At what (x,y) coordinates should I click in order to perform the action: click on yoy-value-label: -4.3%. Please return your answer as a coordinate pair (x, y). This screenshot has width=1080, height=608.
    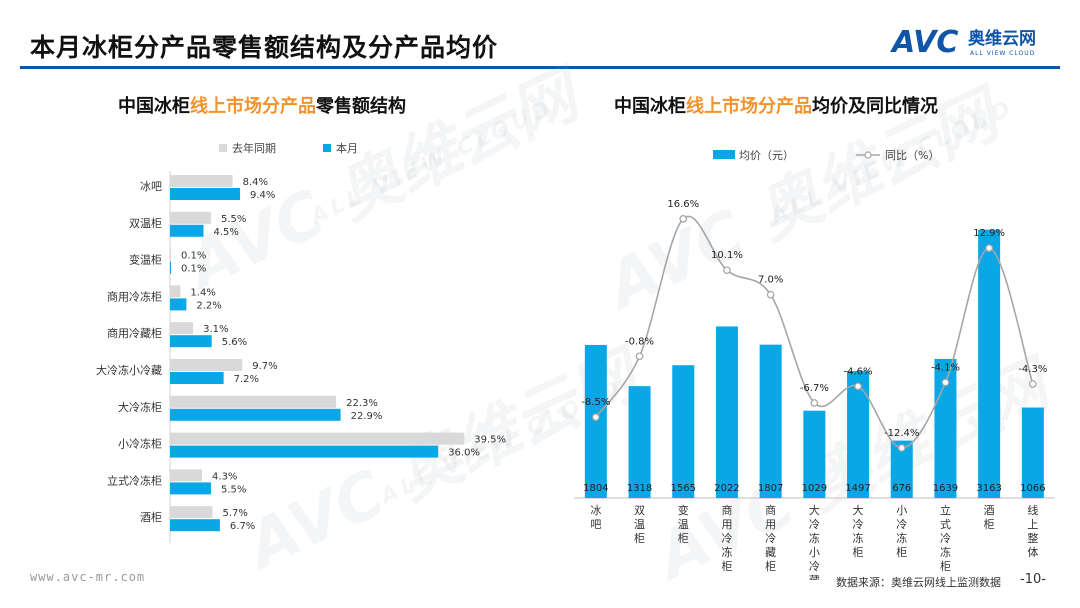
    Looking at the image, I should click on (1032, 369).